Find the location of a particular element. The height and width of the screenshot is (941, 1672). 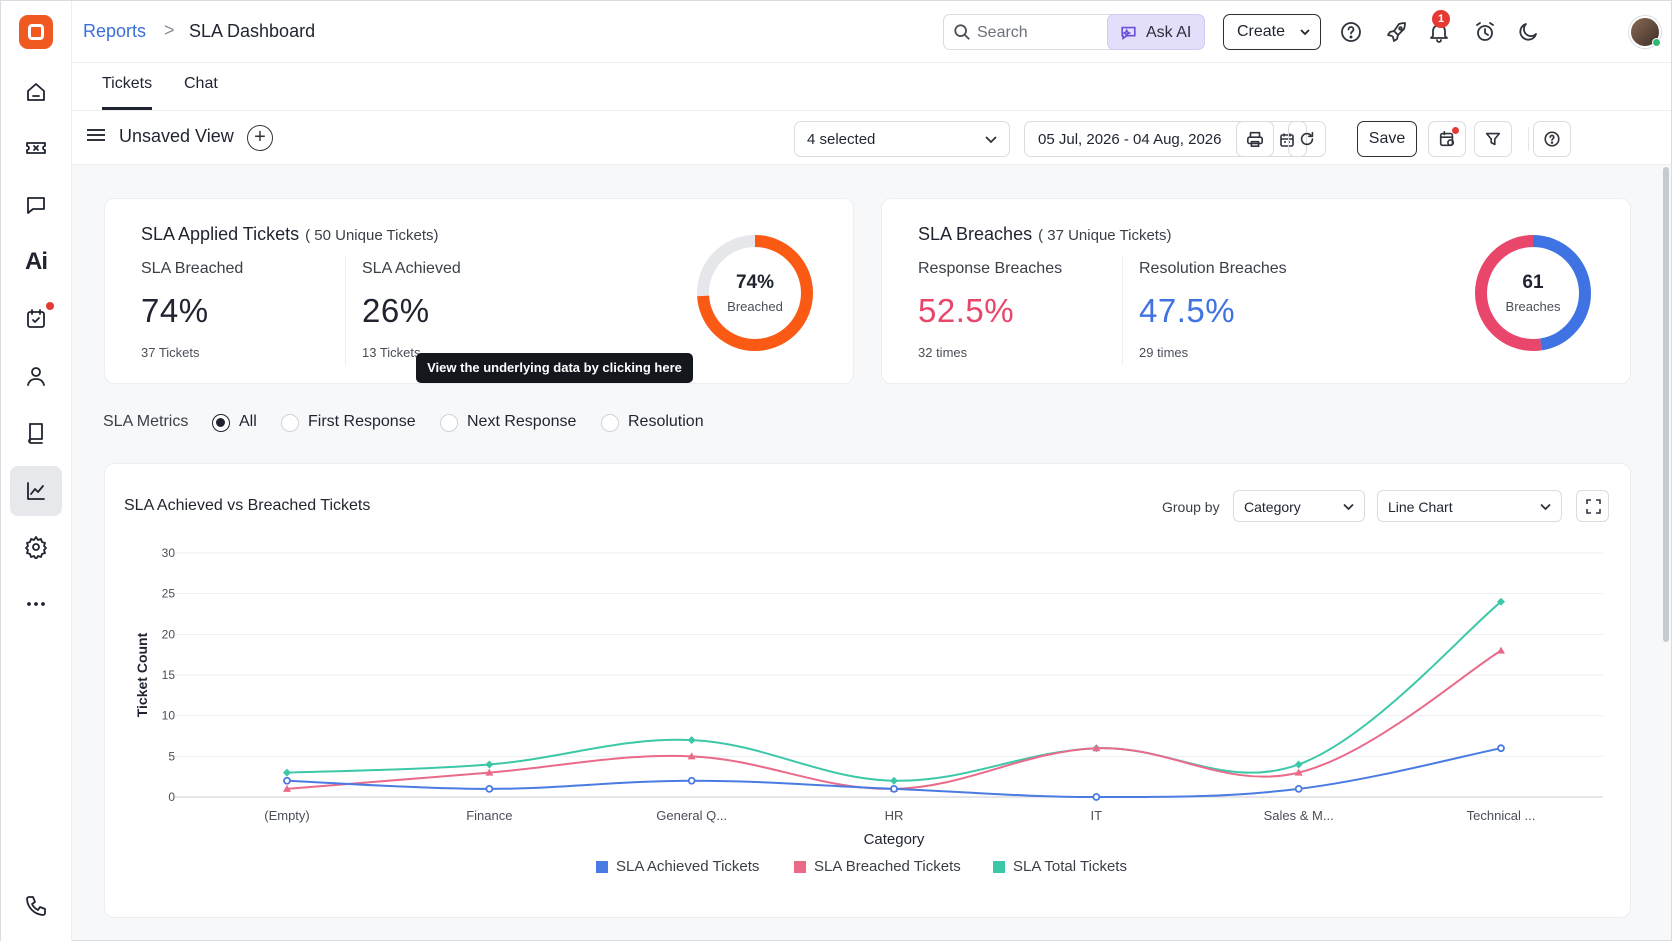

filter-multiselect: 4 selected is located at coordinates (902, 139).